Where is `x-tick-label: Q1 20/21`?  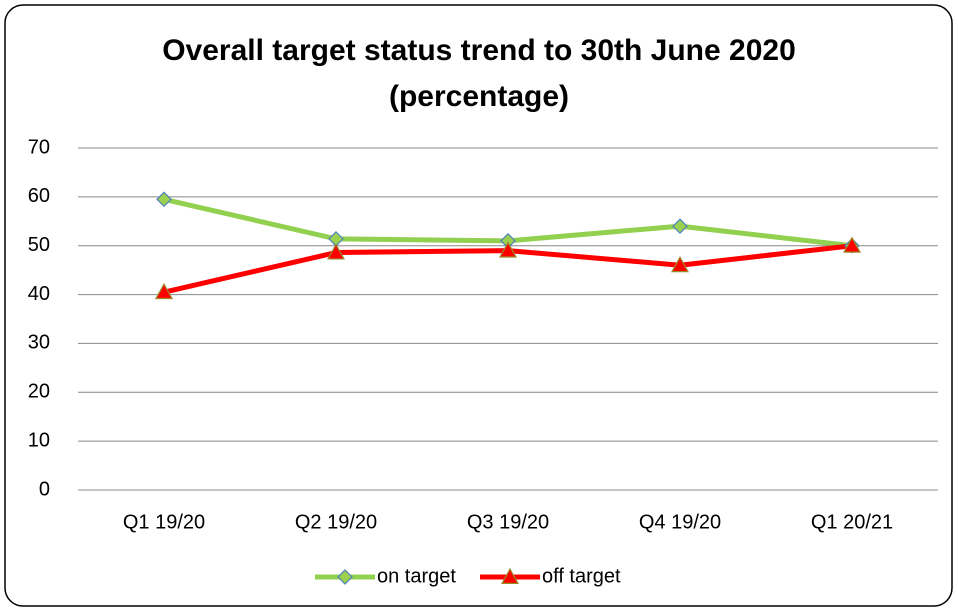 x-tick-label: Q1 20/21 is located at coordinates (852, 522).